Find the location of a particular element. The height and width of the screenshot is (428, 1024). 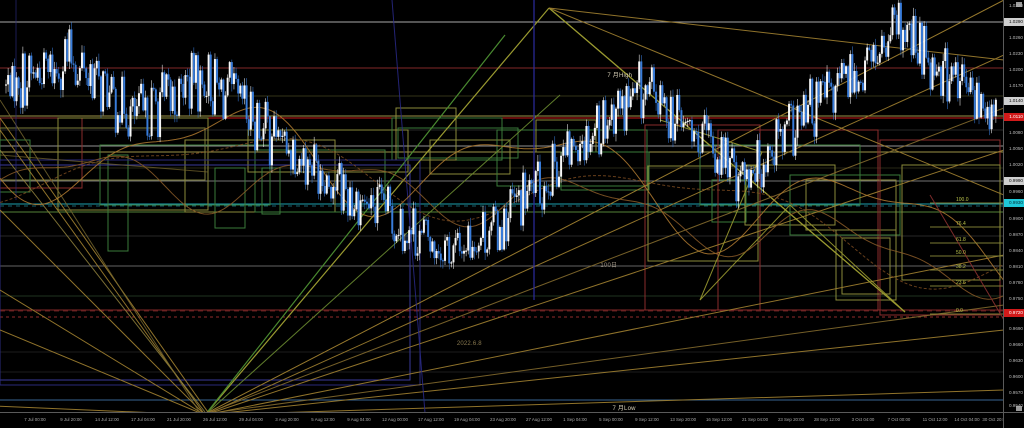

price-axis-tick: 0.9540 is located at coordinates (1015, 405).